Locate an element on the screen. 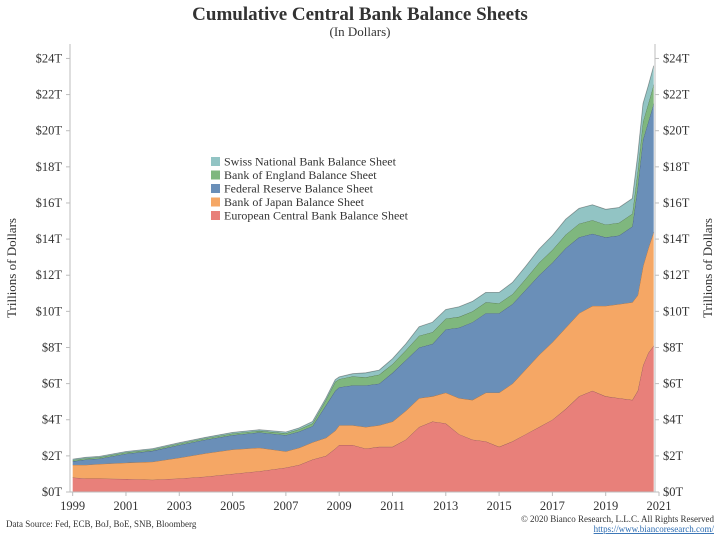 The image size is (721, 539). y-tick-label-right: $6T is located at coordinates (673, 384).